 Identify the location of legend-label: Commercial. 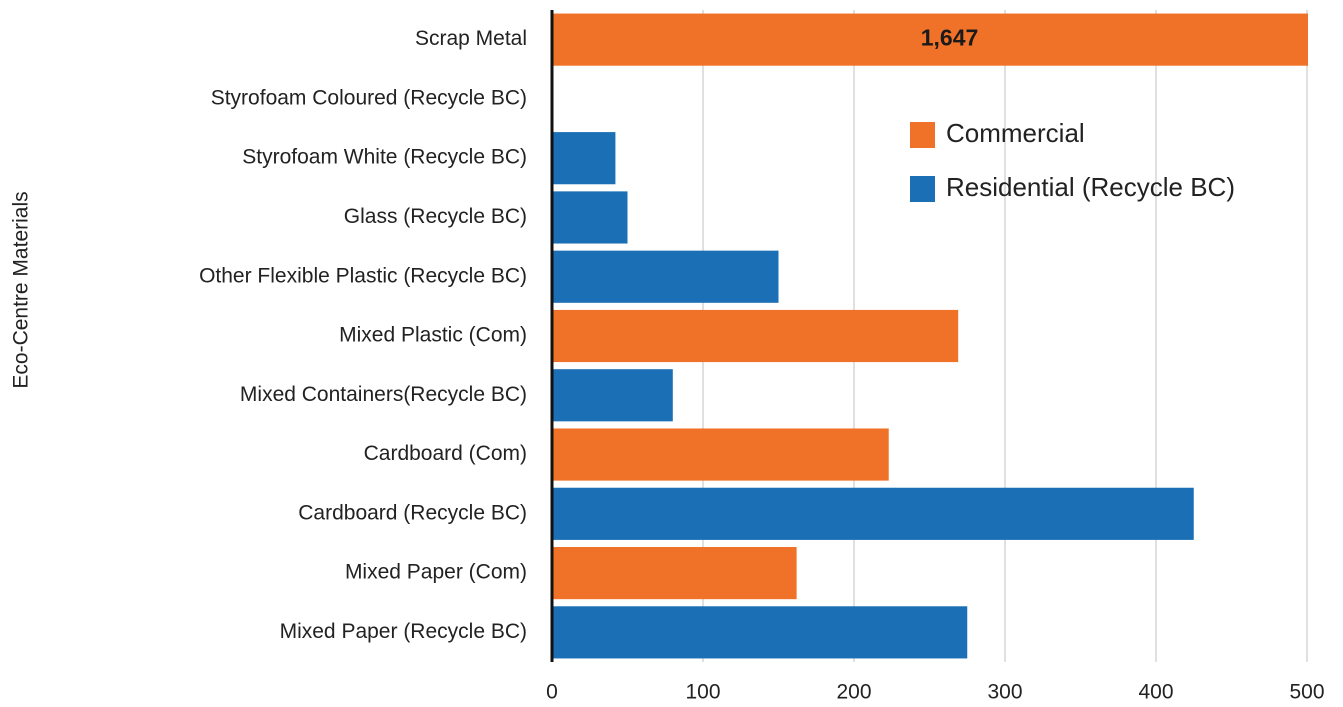
(1015, 133).